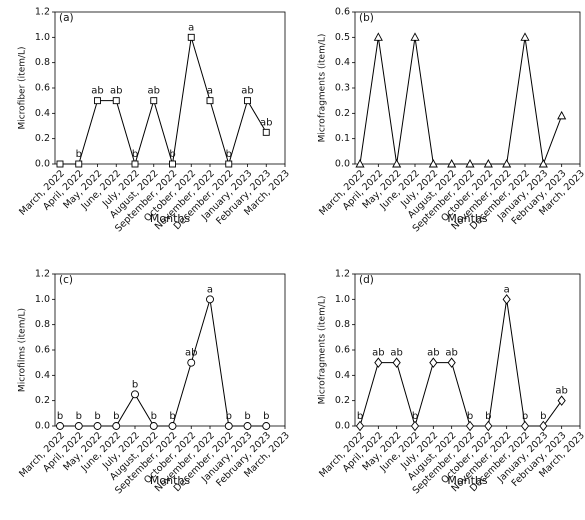 The width and height of the screenshot is (585, 520). Describe the element at coordinates (23, 87) in the screenshot. I see `y-axis-label: Microfiber (item/L)` at that location.